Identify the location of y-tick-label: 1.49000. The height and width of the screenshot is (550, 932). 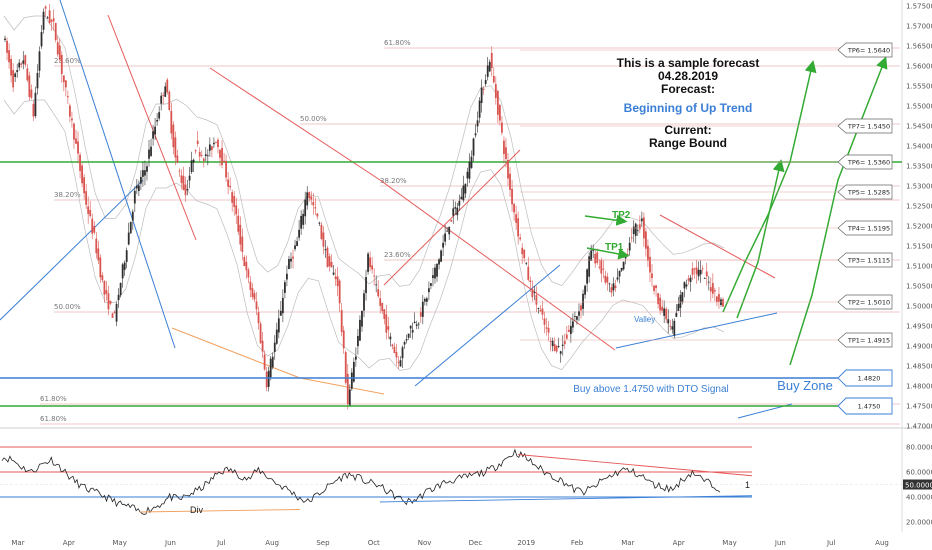
(919, 347).